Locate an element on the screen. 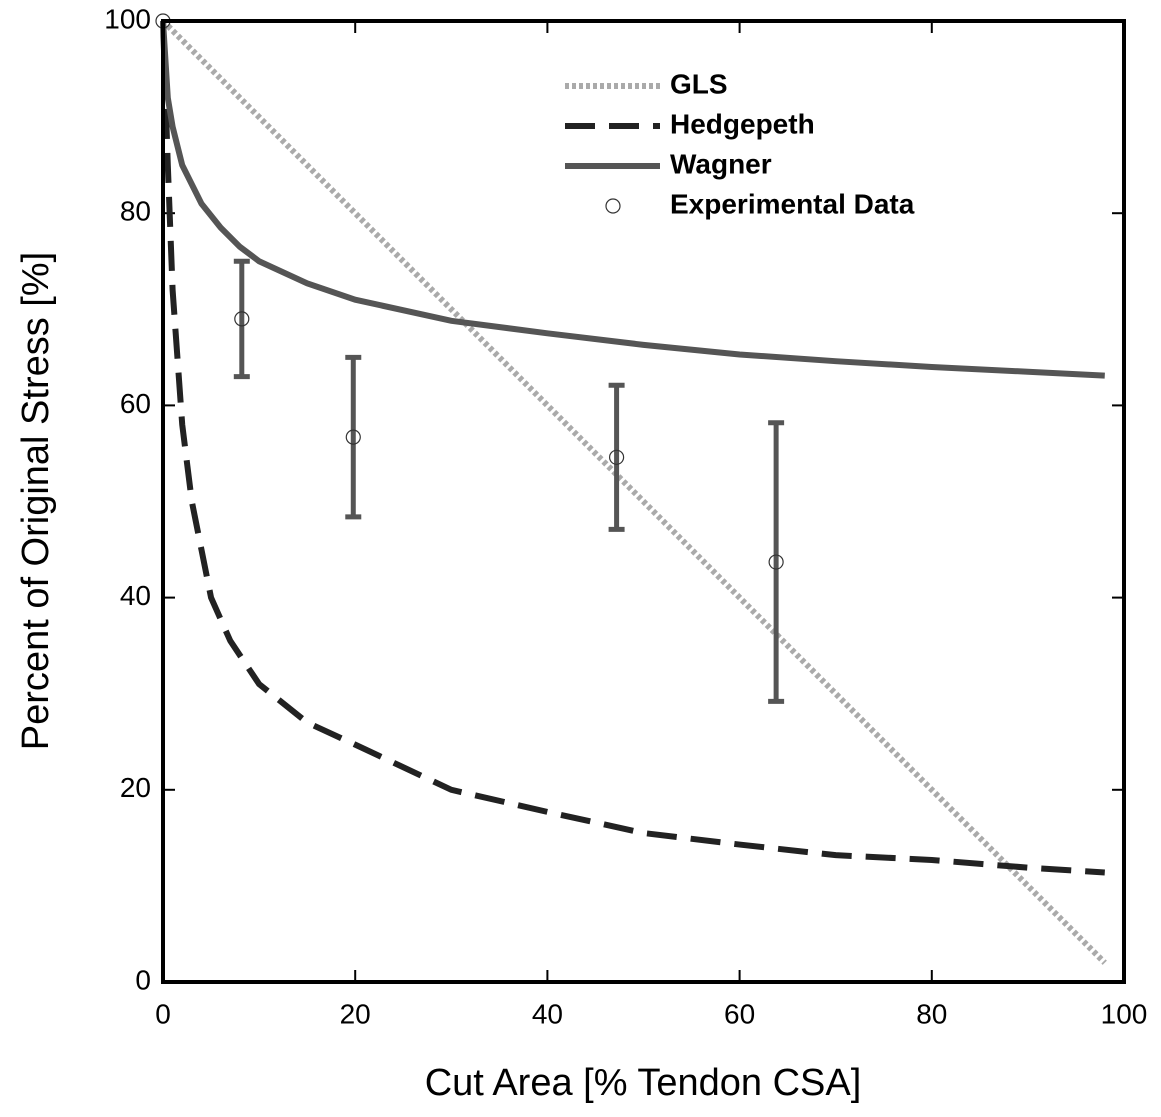 This screenshot has width=1161, height=1117. y-tick-label: 20 is located at coordinates (135, 787).